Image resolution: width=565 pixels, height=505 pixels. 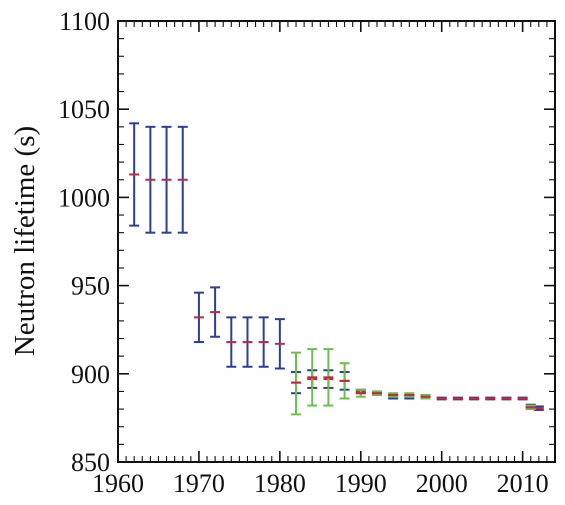 What do you see at coordinates (199, 483) in the screenshot?
I see `x-tick-label: 1970` at bounding box center [199, 483].